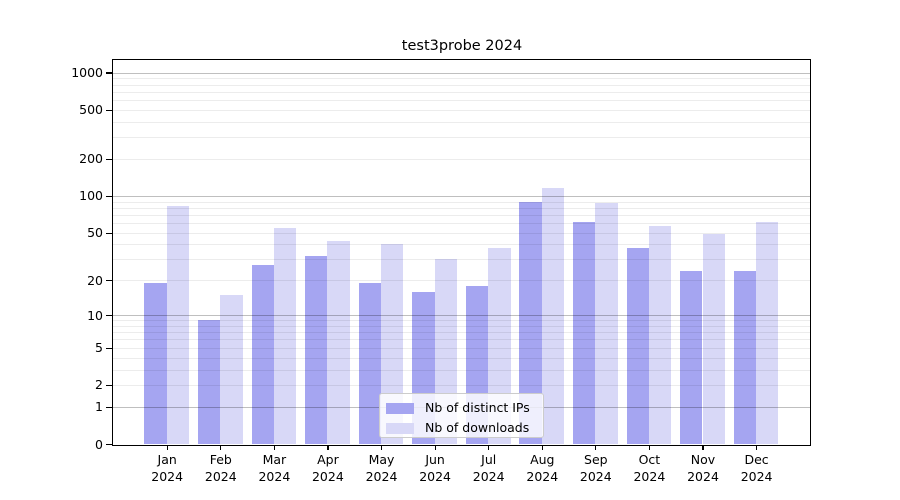 This screenshot has width=900, height=500. What do you see at coordinates (542, 468) in the screenshot?
I see `x-tick-label-aug: Aug 2024` at bounding box center [542, 468].